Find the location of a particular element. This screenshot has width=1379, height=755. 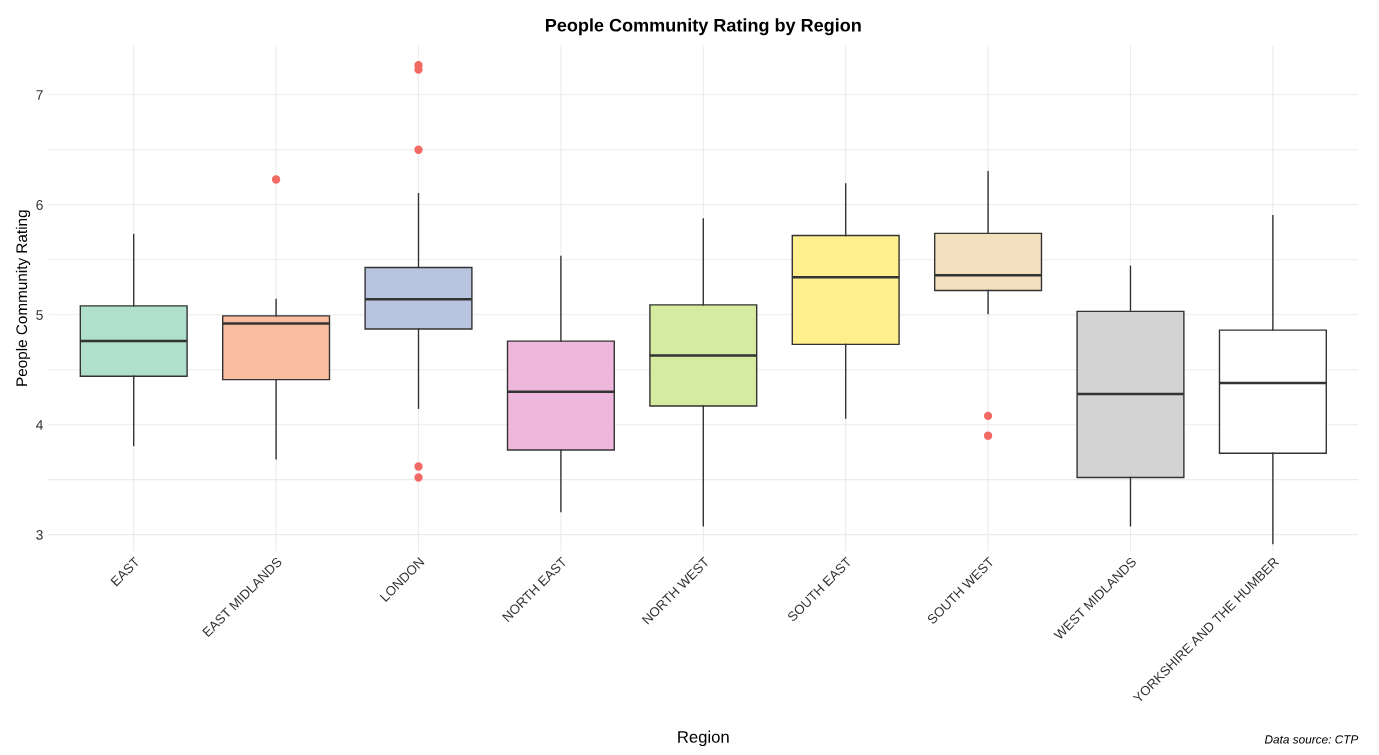

chart-title: People Community Rating by Region is located at coordinates (703, 27).